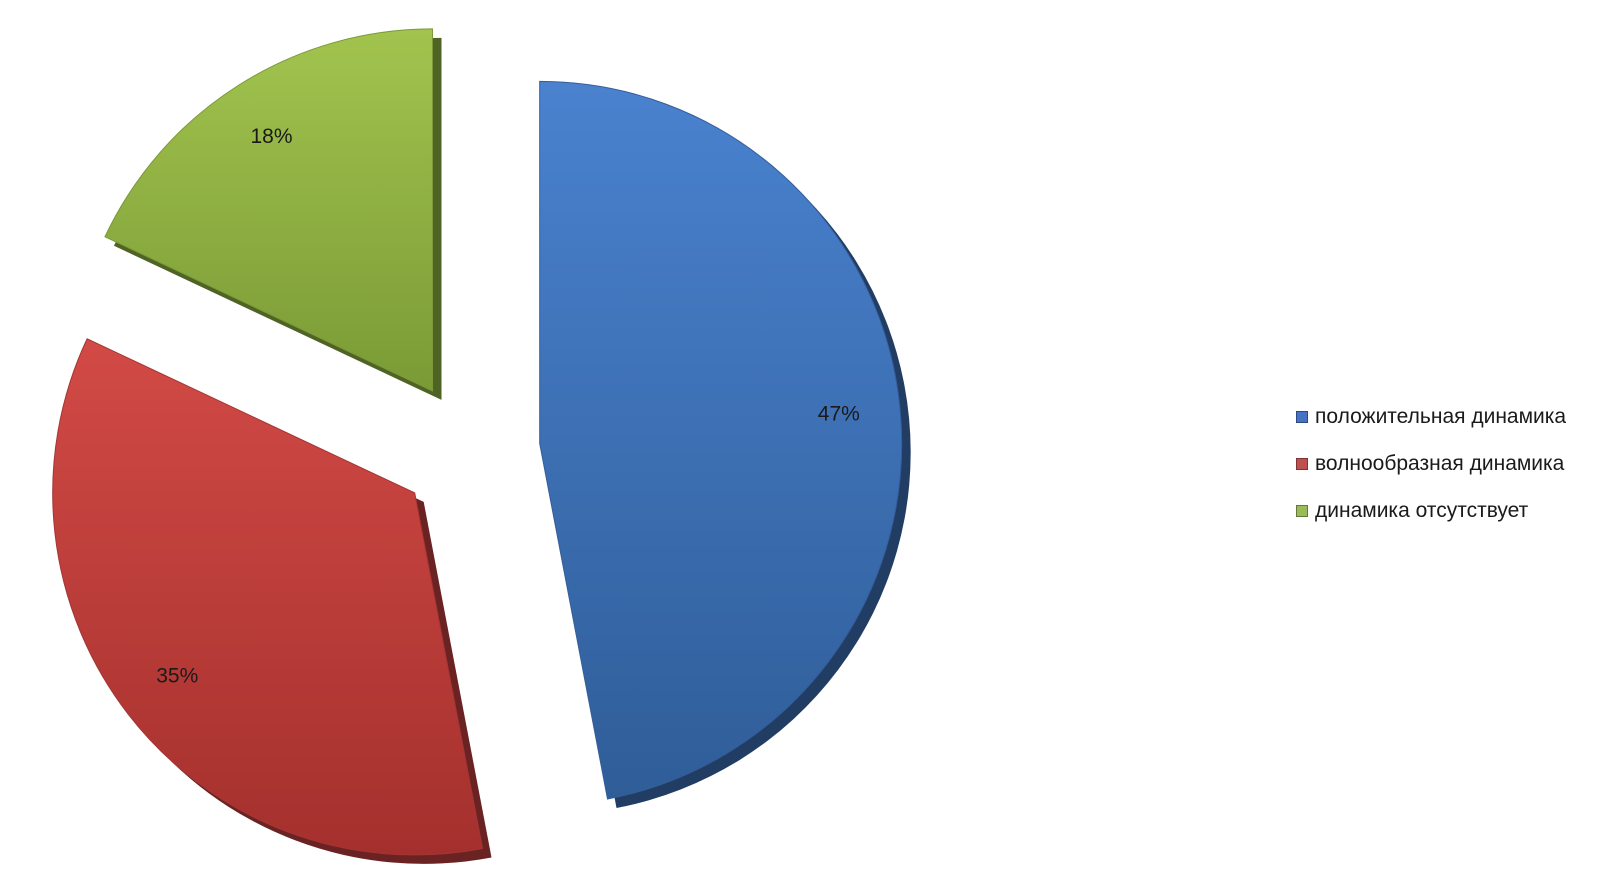 This screenshot has height=881, width=1622. I want to click on legend-swatch-blue, so click(1302, 417).